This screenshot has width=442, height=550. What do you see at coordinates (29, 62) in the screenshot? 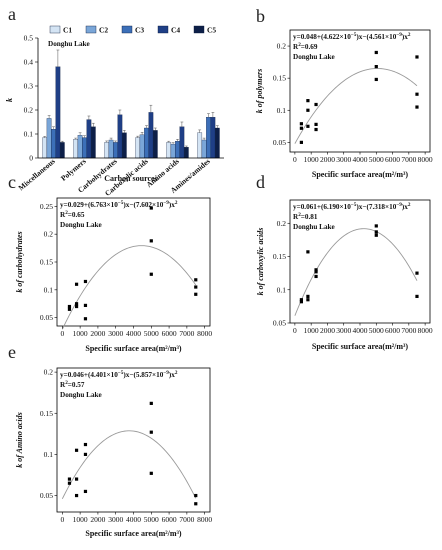
I see `y-tick-label: 0.4` at bounding box center [29, 62].